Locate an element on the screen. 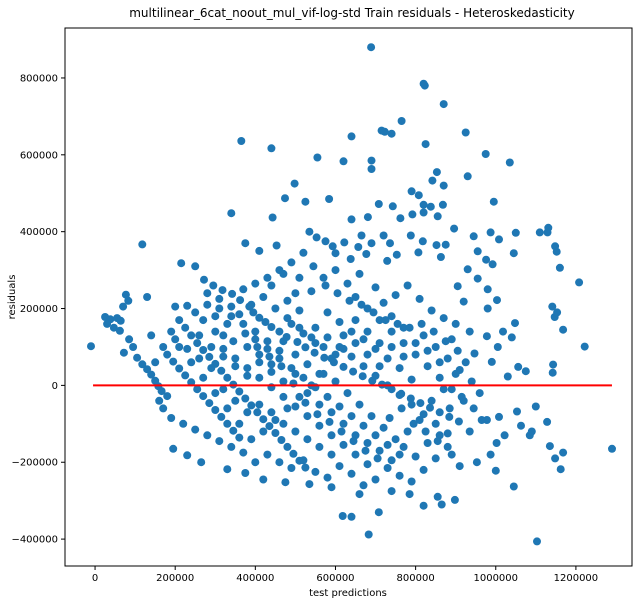  y-tick-label: 400000 is located at coordinates (39, 232).